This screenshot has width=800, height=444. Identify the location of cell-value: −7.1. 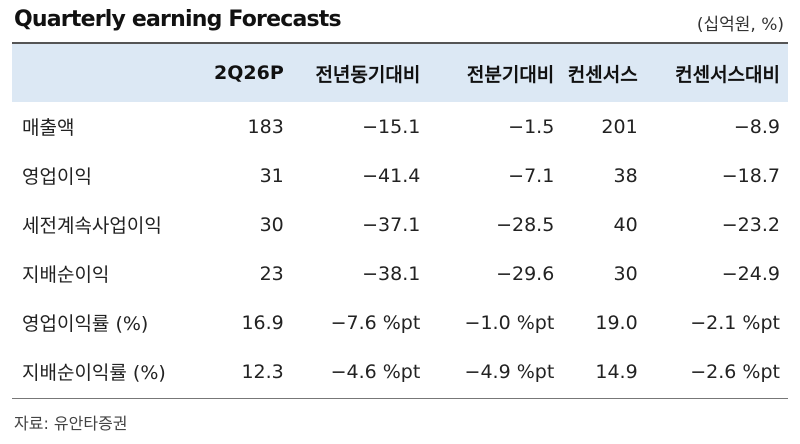
(531, 175).